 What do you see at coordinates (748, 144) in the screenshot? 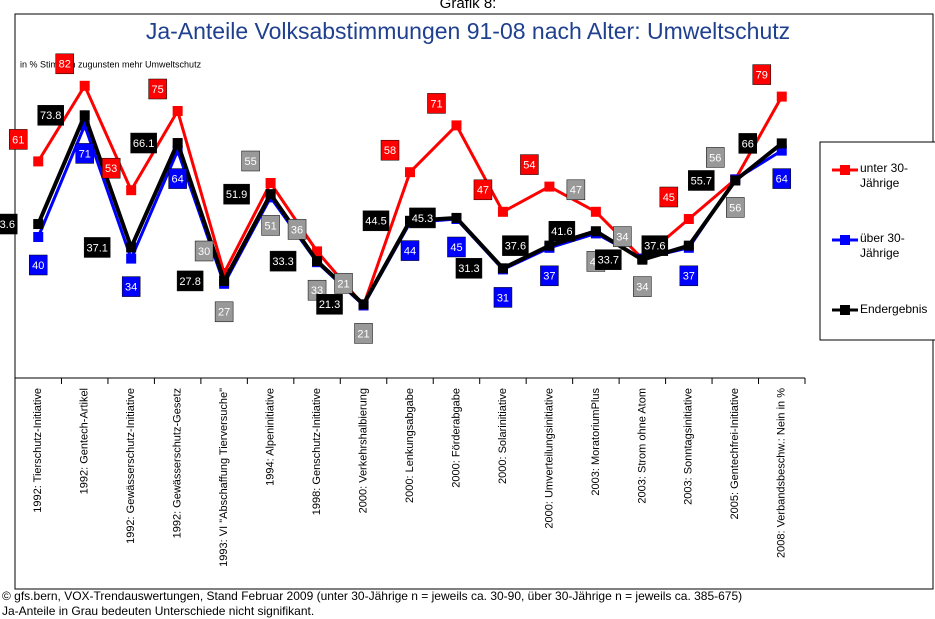
I see `data-label: 66` at bounding box center [748, 144].